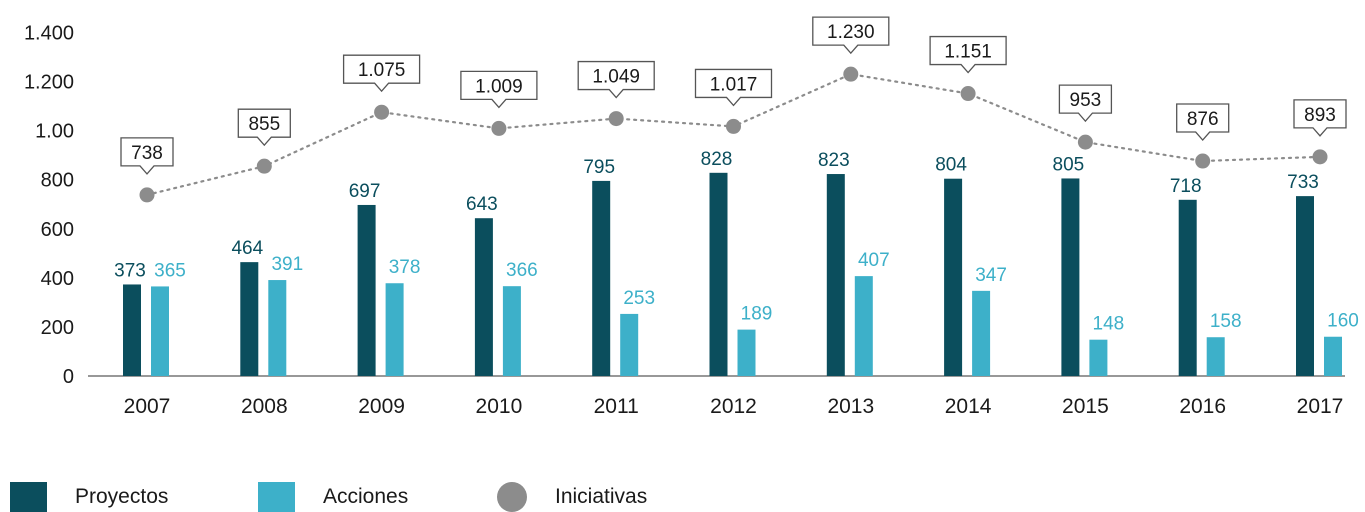  I want to click on legend-label: Acciones, so click(366, 496).